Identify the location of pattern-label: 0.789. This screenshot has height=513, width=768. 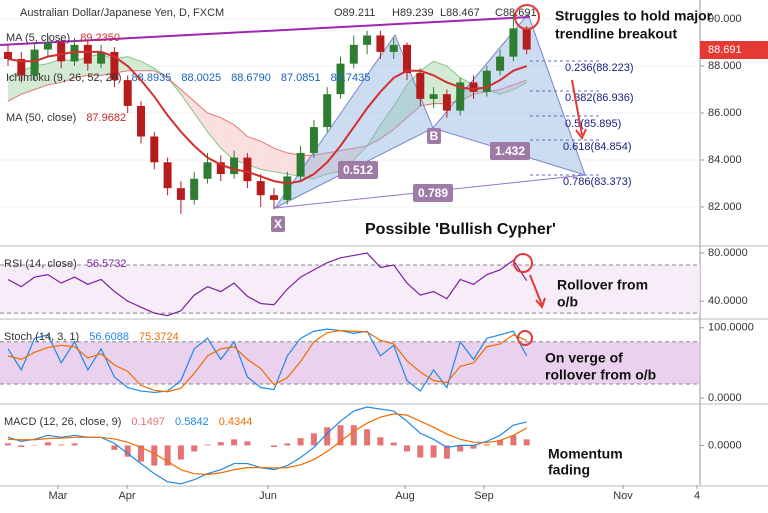
(433, 193).